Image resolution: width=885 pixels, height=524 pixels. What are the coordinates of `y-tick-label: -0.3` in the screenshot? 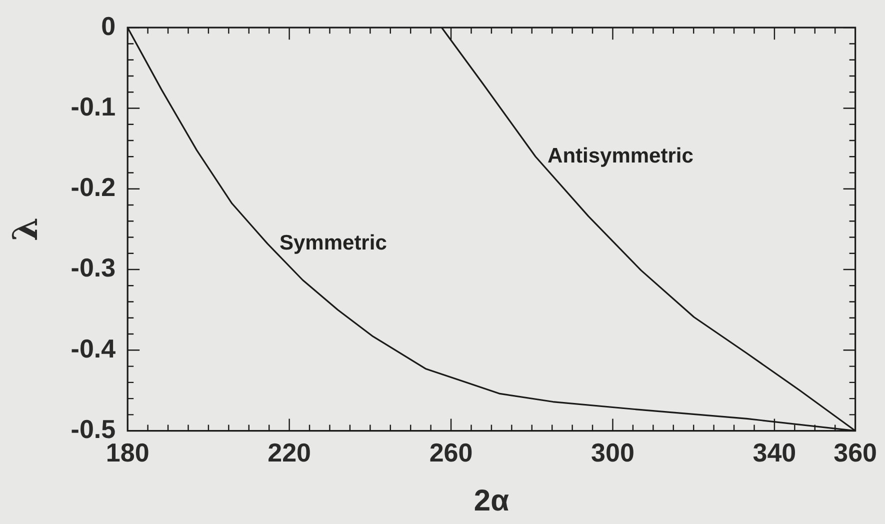 It's located at (93, 267).